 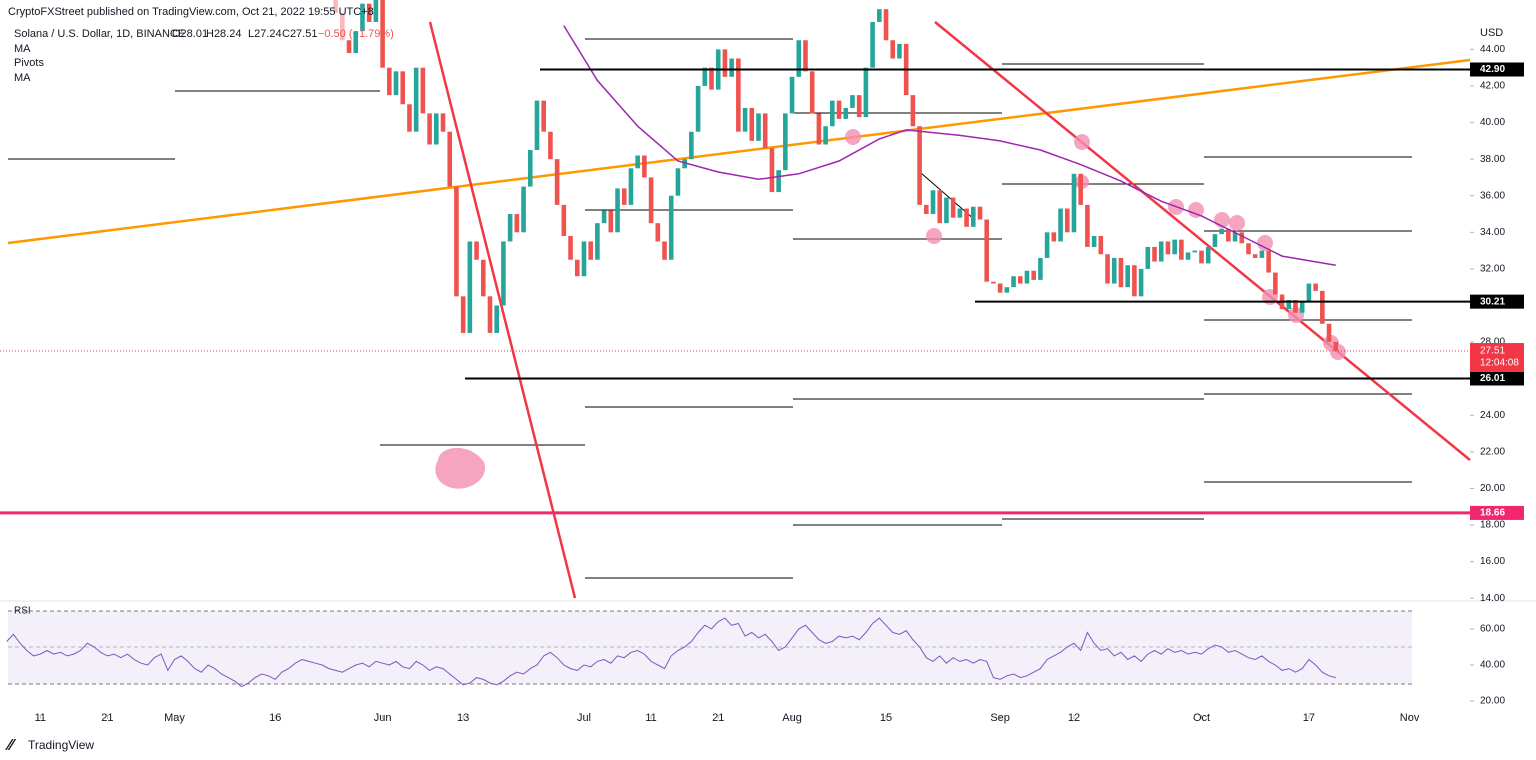 What do you see at coordinates (1410, 718) in the screenshot?
I see `x-tick-label: Nov` at bounding box center [1410, 718].